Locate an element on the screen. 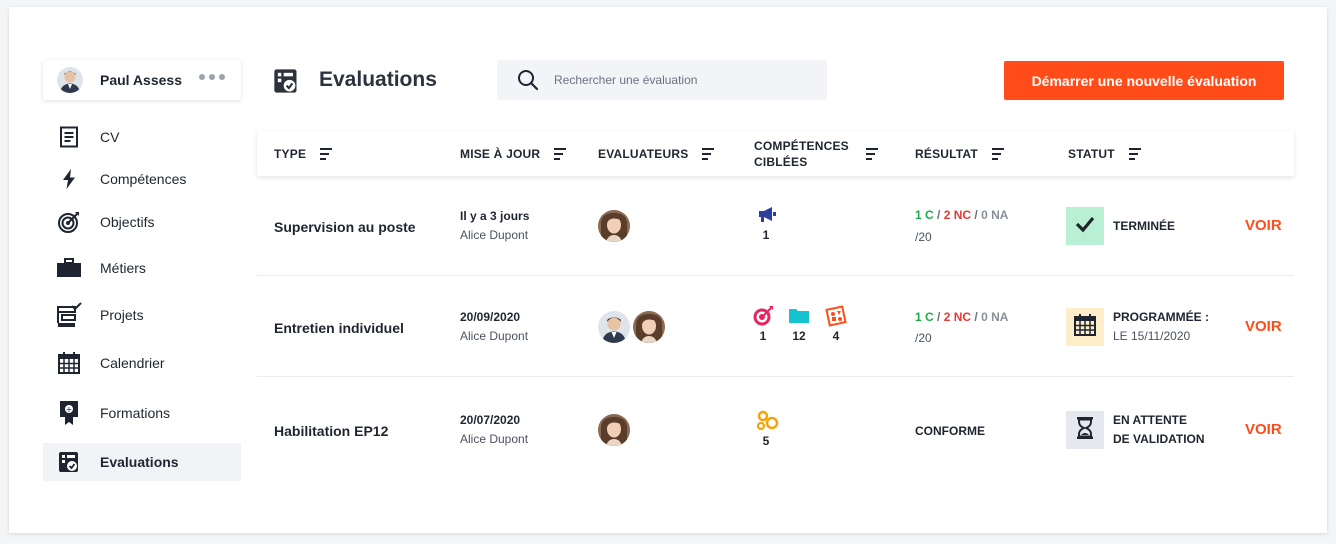 This screenshot has width=1336, height=544. sidebar-item-competences: Compétences is located at coordinates (142, 179).